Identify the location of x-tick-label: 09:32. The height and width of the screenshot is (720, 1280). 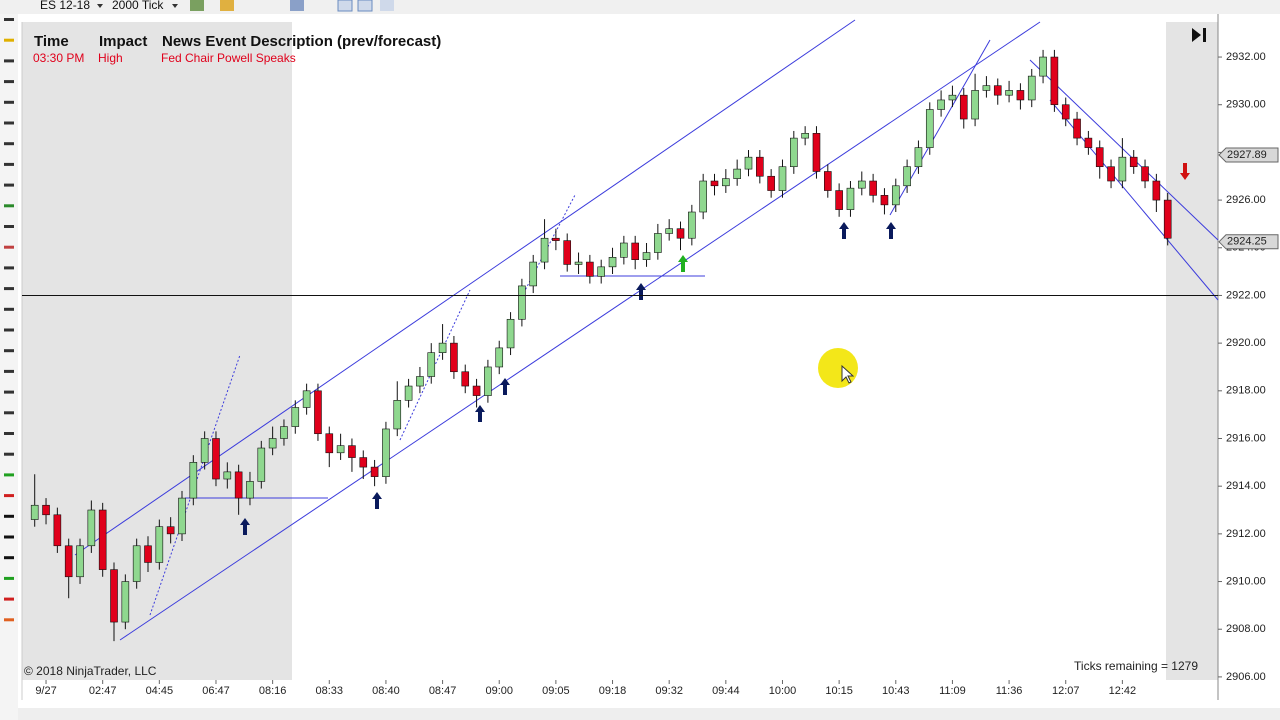
(669, 691).